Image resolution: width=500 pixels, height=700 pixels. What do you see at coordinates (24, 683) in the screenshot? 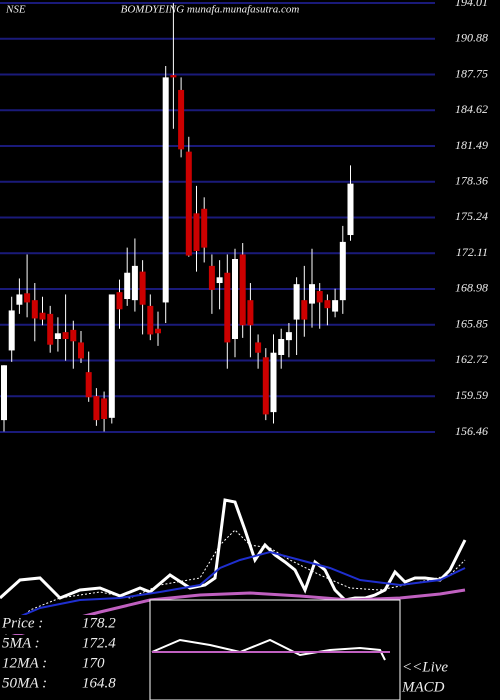
I see `stat-label: 50MA :` at bounding box center [24, 683].